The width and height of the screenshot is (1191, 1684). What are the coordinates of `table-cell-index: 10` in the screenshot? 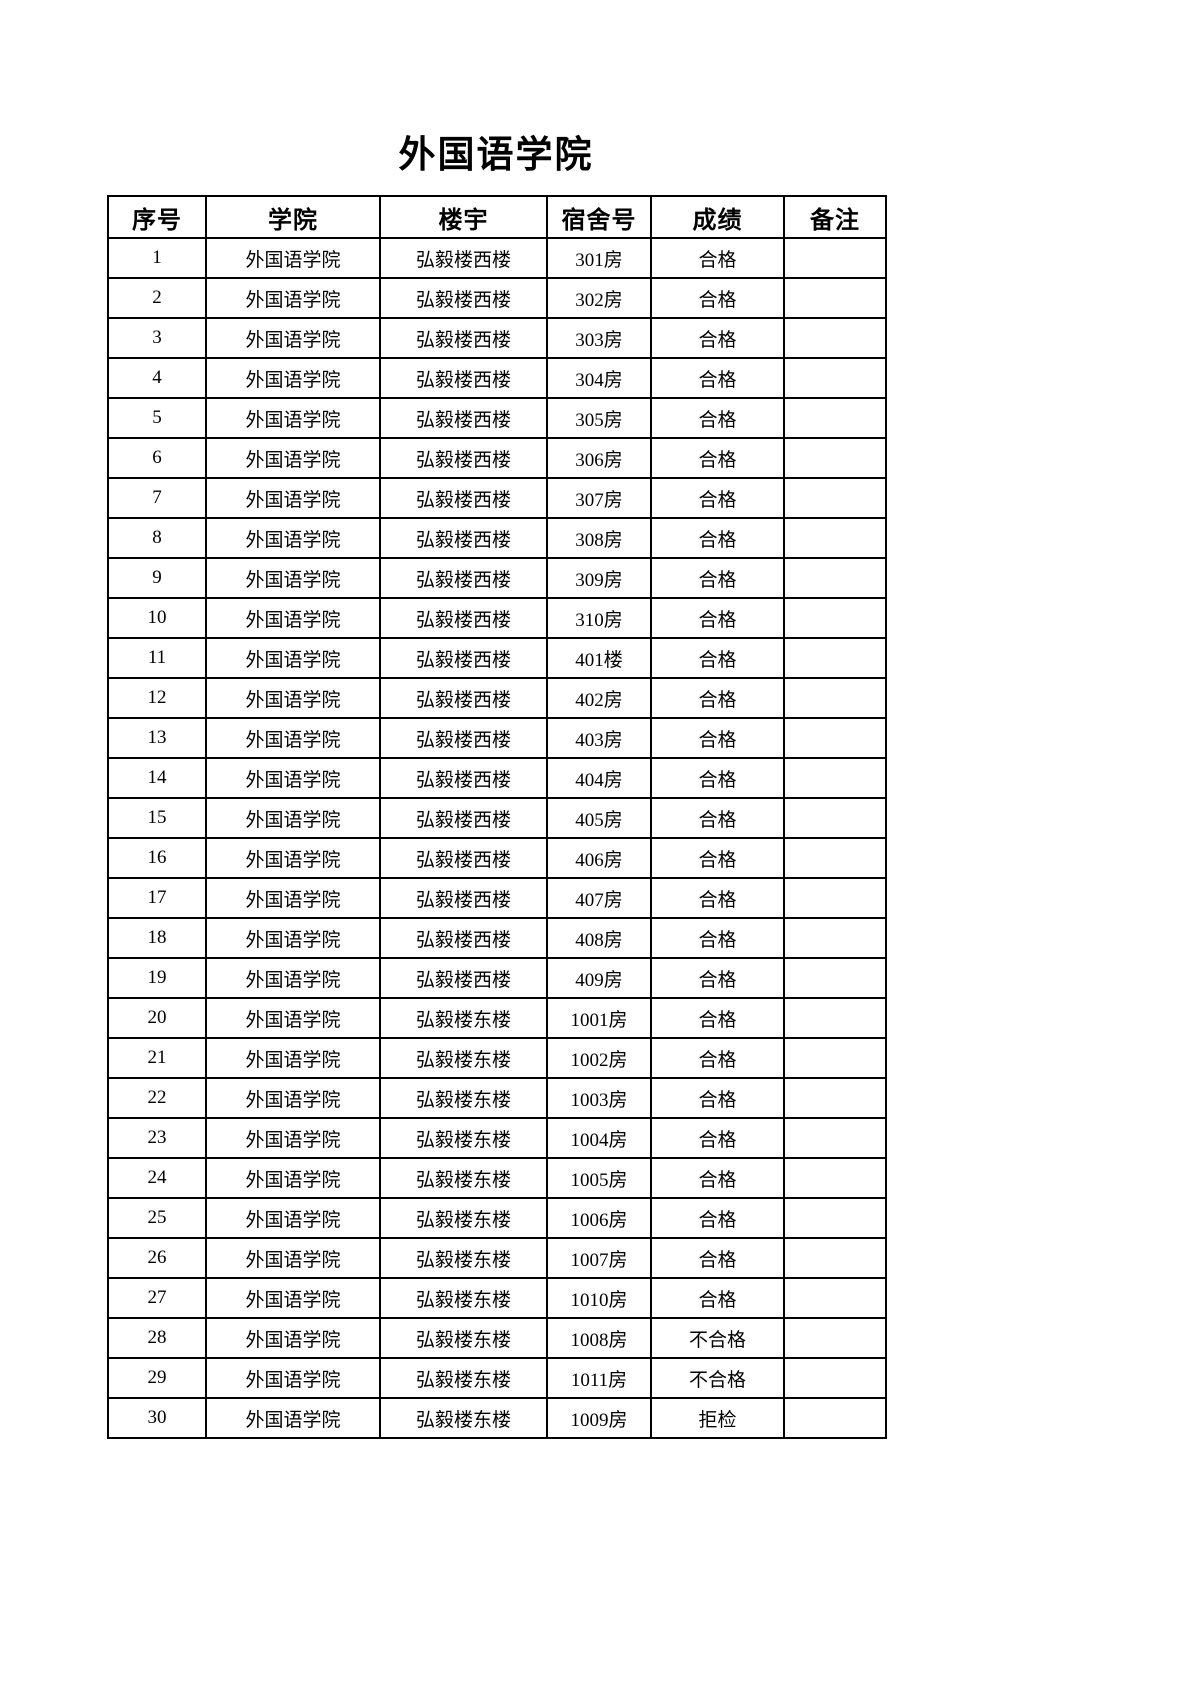 It's located at (157, 618).